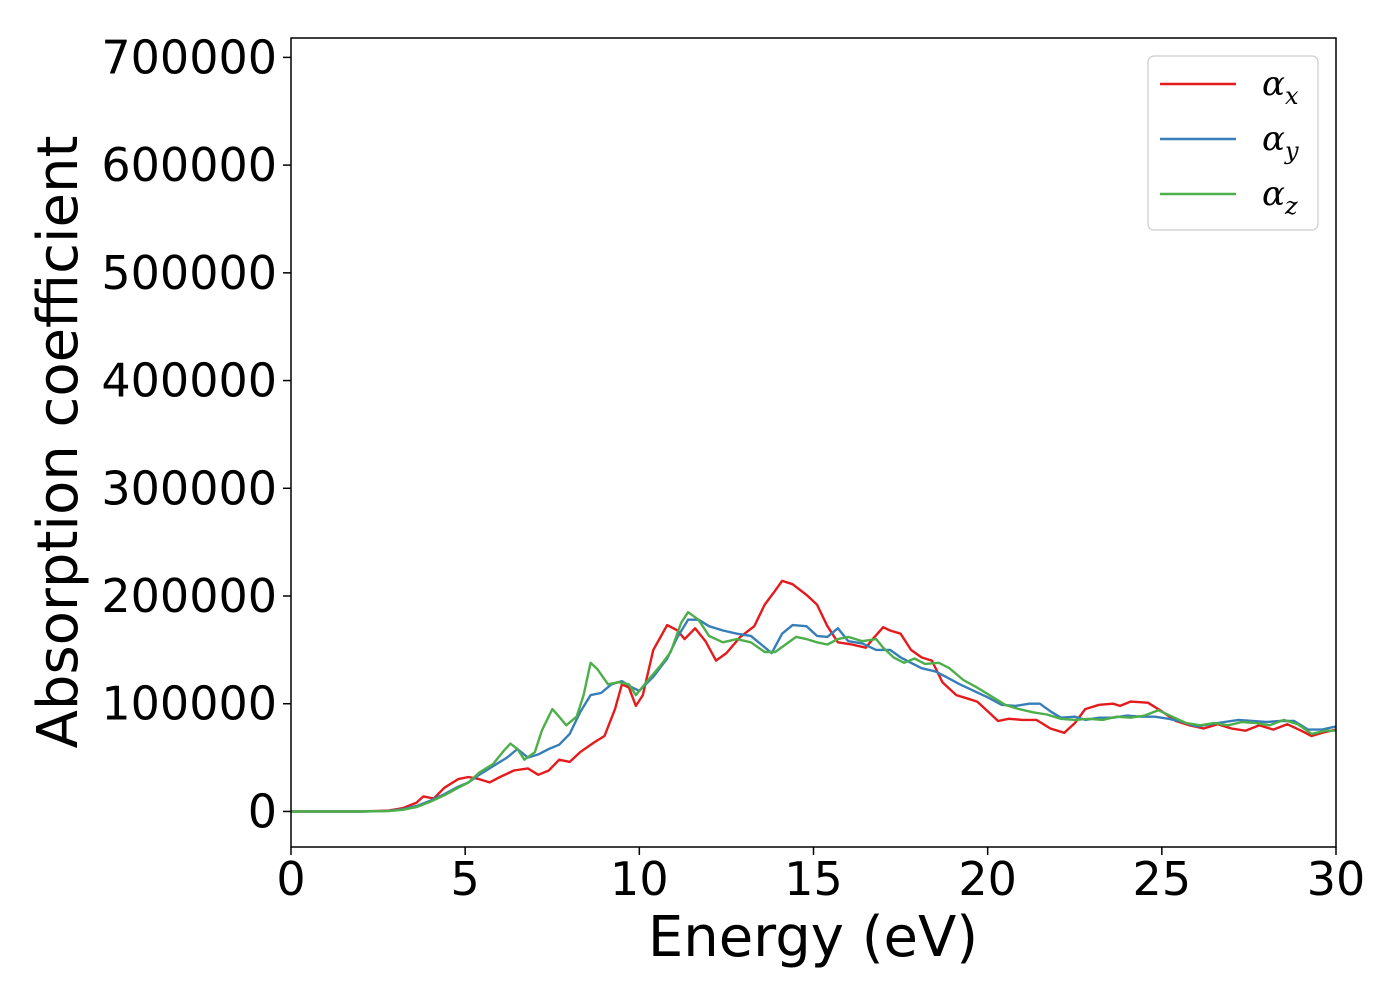 Image resolution: width=1400 pixels, height=1000 pixels. I want to click on x-tick-label: 15, so click(813, 879).